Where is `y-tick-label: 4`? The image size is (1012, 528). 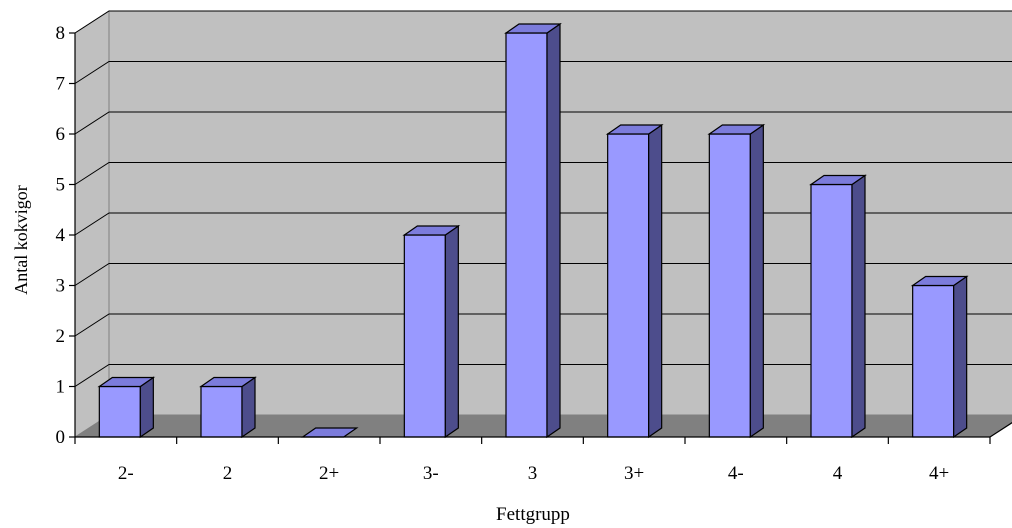 y-tick-label: 4 is located at coordinates (61, 235).